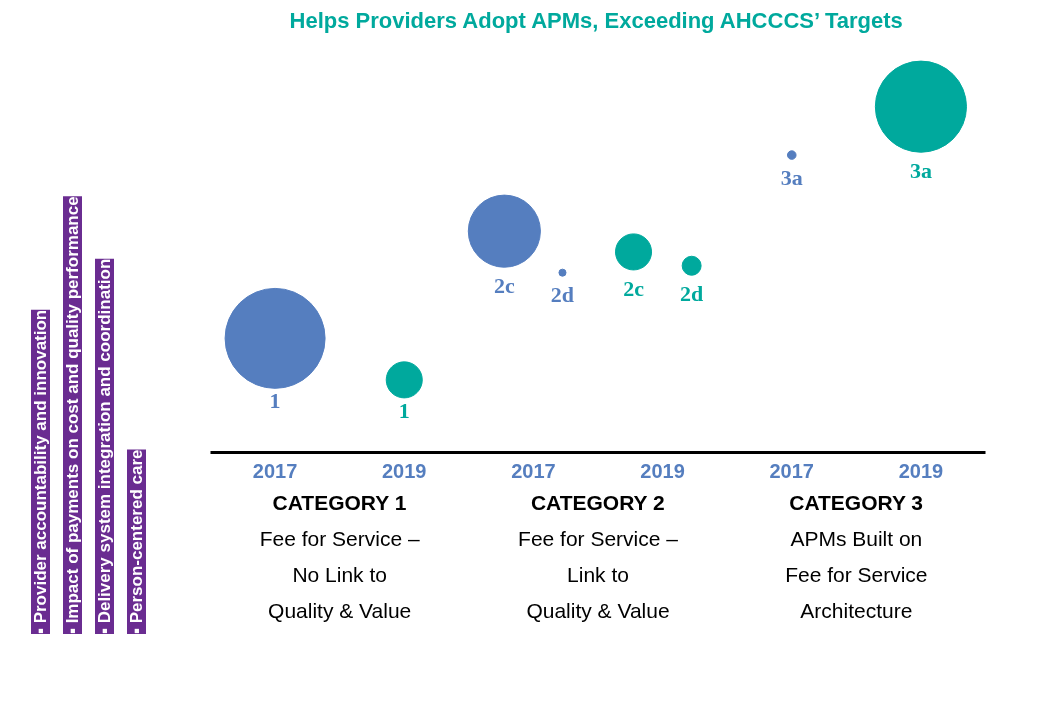 This screenshot has width=1040, height=712. What do you see at coordinates (504, 286) in the screenshot?
I see `series-label: 2c` at bounding box center [504, 286].